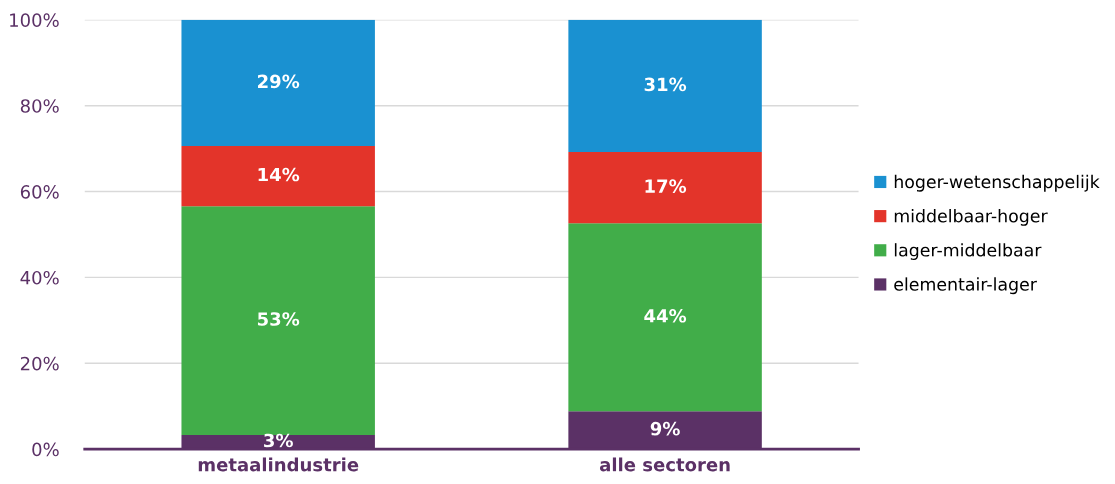  What do you see at coordinates (968, 251) in the screenshot?
I see `legend-label: lager-middelbaar` at bounding box center [968, 251].